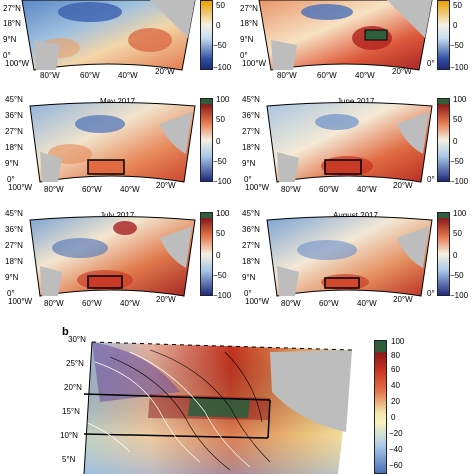 This screenshot has height=474, width=474. Describe the element at coordinates (395, 369) in the screenshot. I see `colorbar-tick: 60` at that location.